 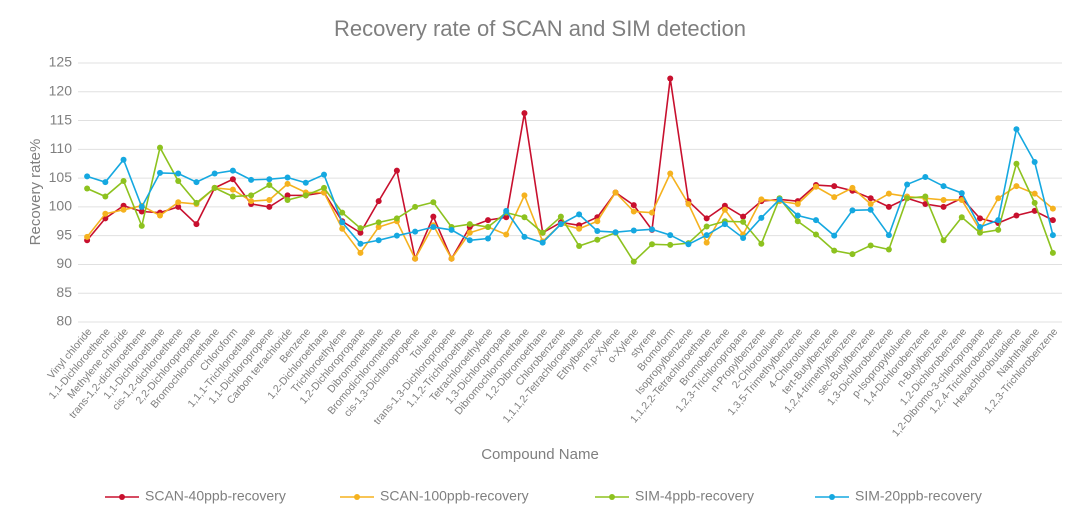 I want to click on y-tick-label: 105, so click(x=61, y=177).